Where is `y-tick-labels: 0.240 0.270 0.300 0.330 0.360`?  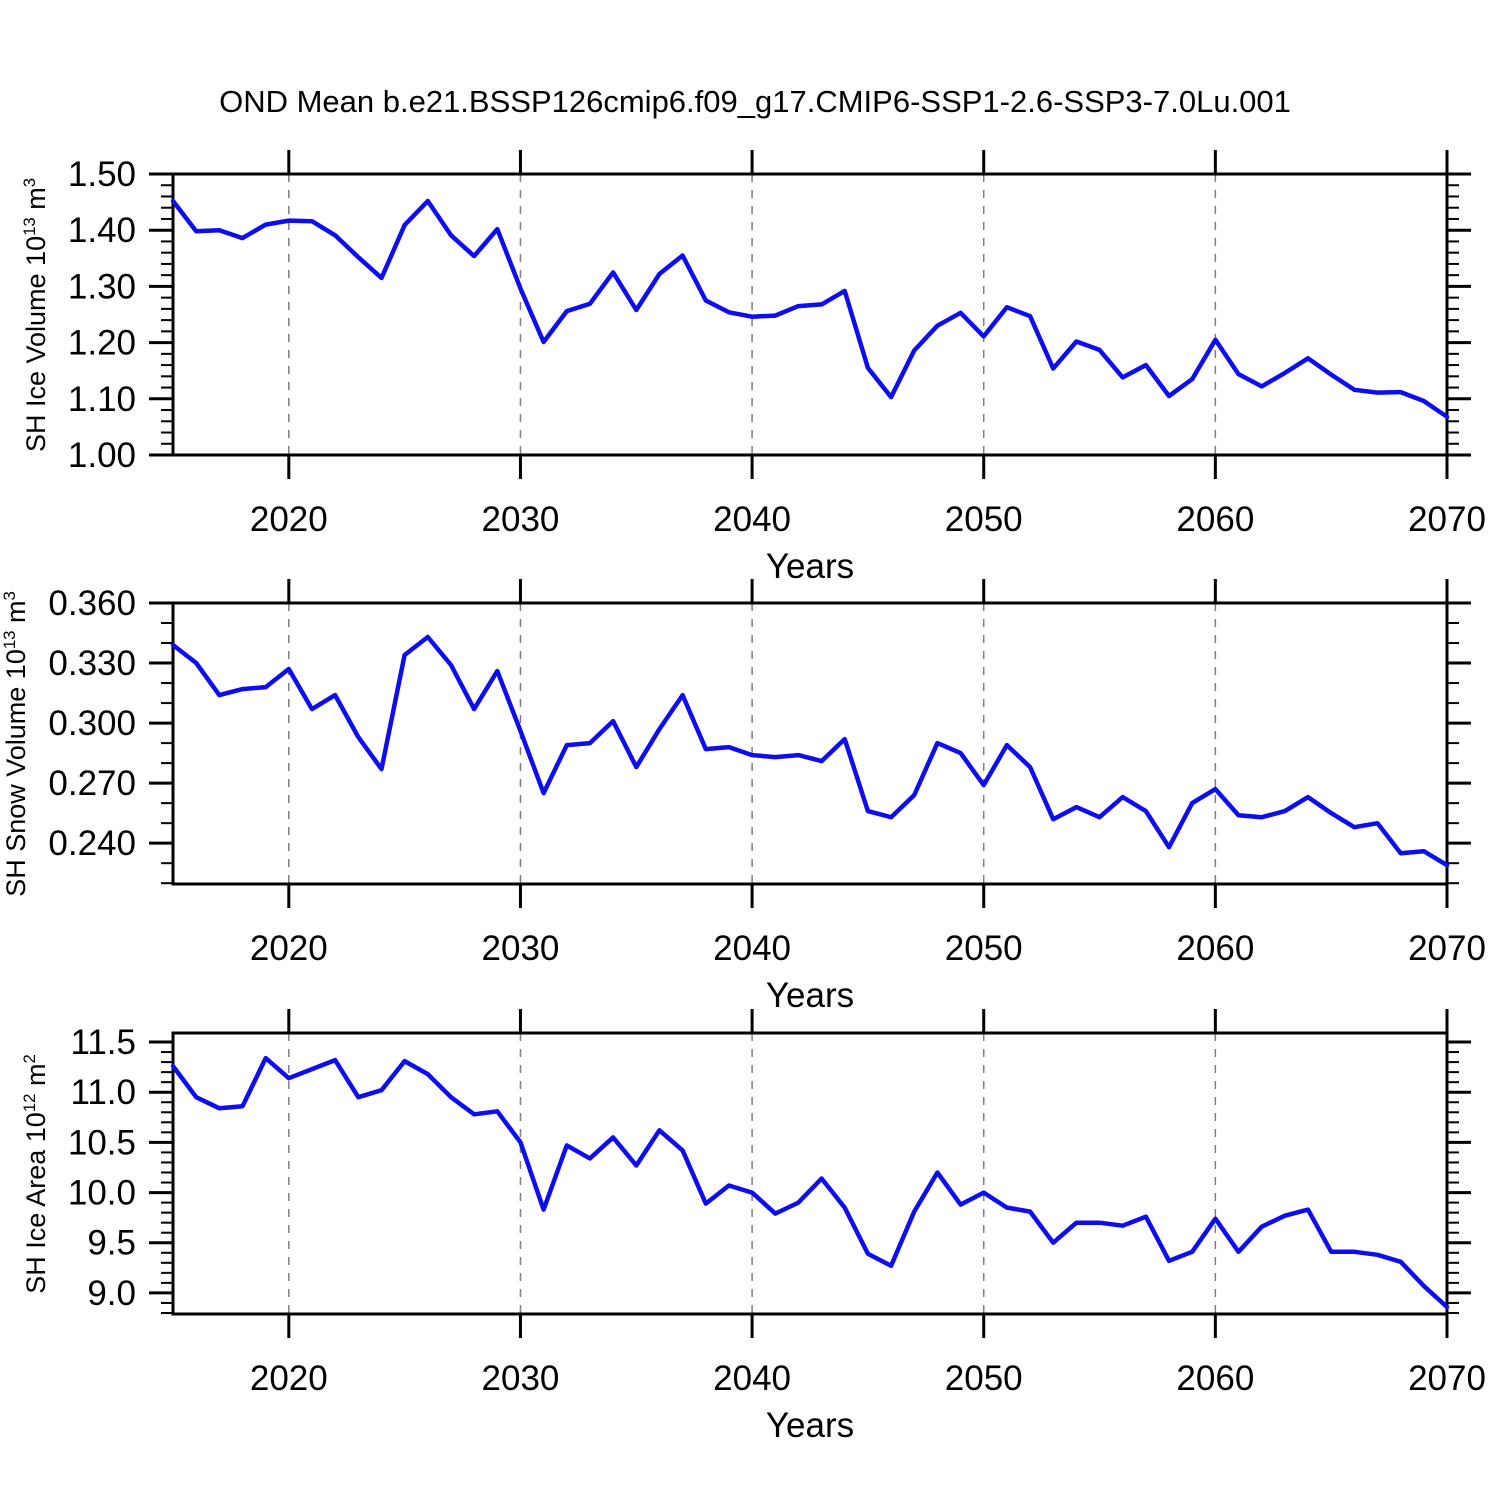
y-tick-labels: 0.240 0.270 0.300 0.330 0.360 is located at coordinates (92, 723).